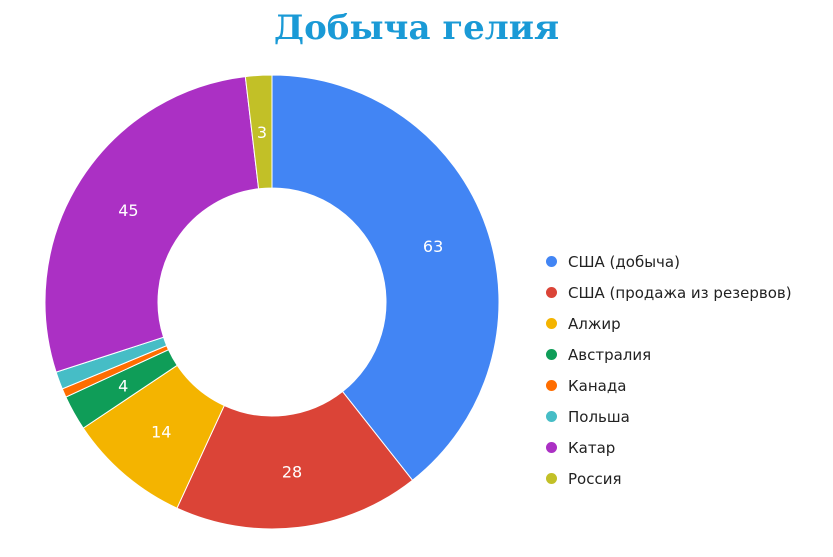 This screenshot has width=833, height=557. What do you see at coordinates (262, 132) in the screenshot?
I see `slice-label-россия: 3` at bounding box center [262, 132].